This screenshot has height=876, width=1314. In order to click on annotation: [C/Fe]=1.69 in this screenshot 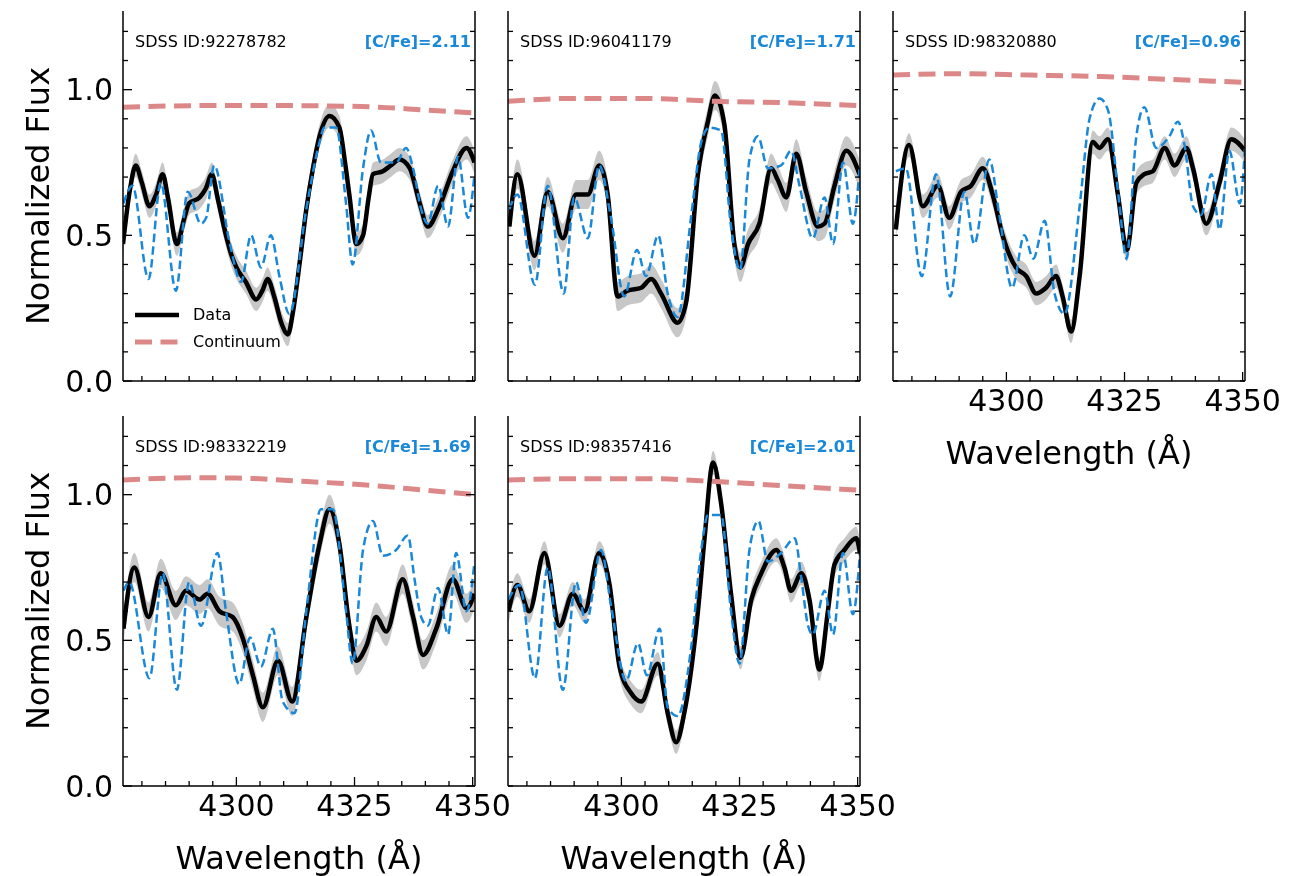, I will do `click(417, 446)`.